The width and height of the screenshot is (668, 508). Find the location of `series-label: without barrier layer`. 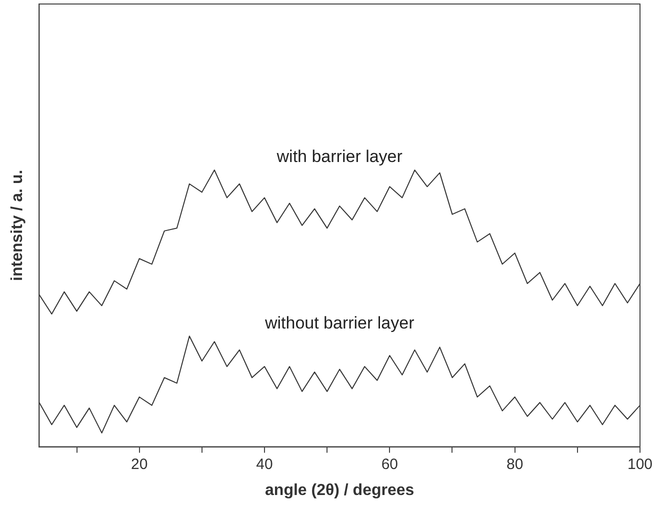

series-label: without barrier layer is located at coordinates (339, 322).